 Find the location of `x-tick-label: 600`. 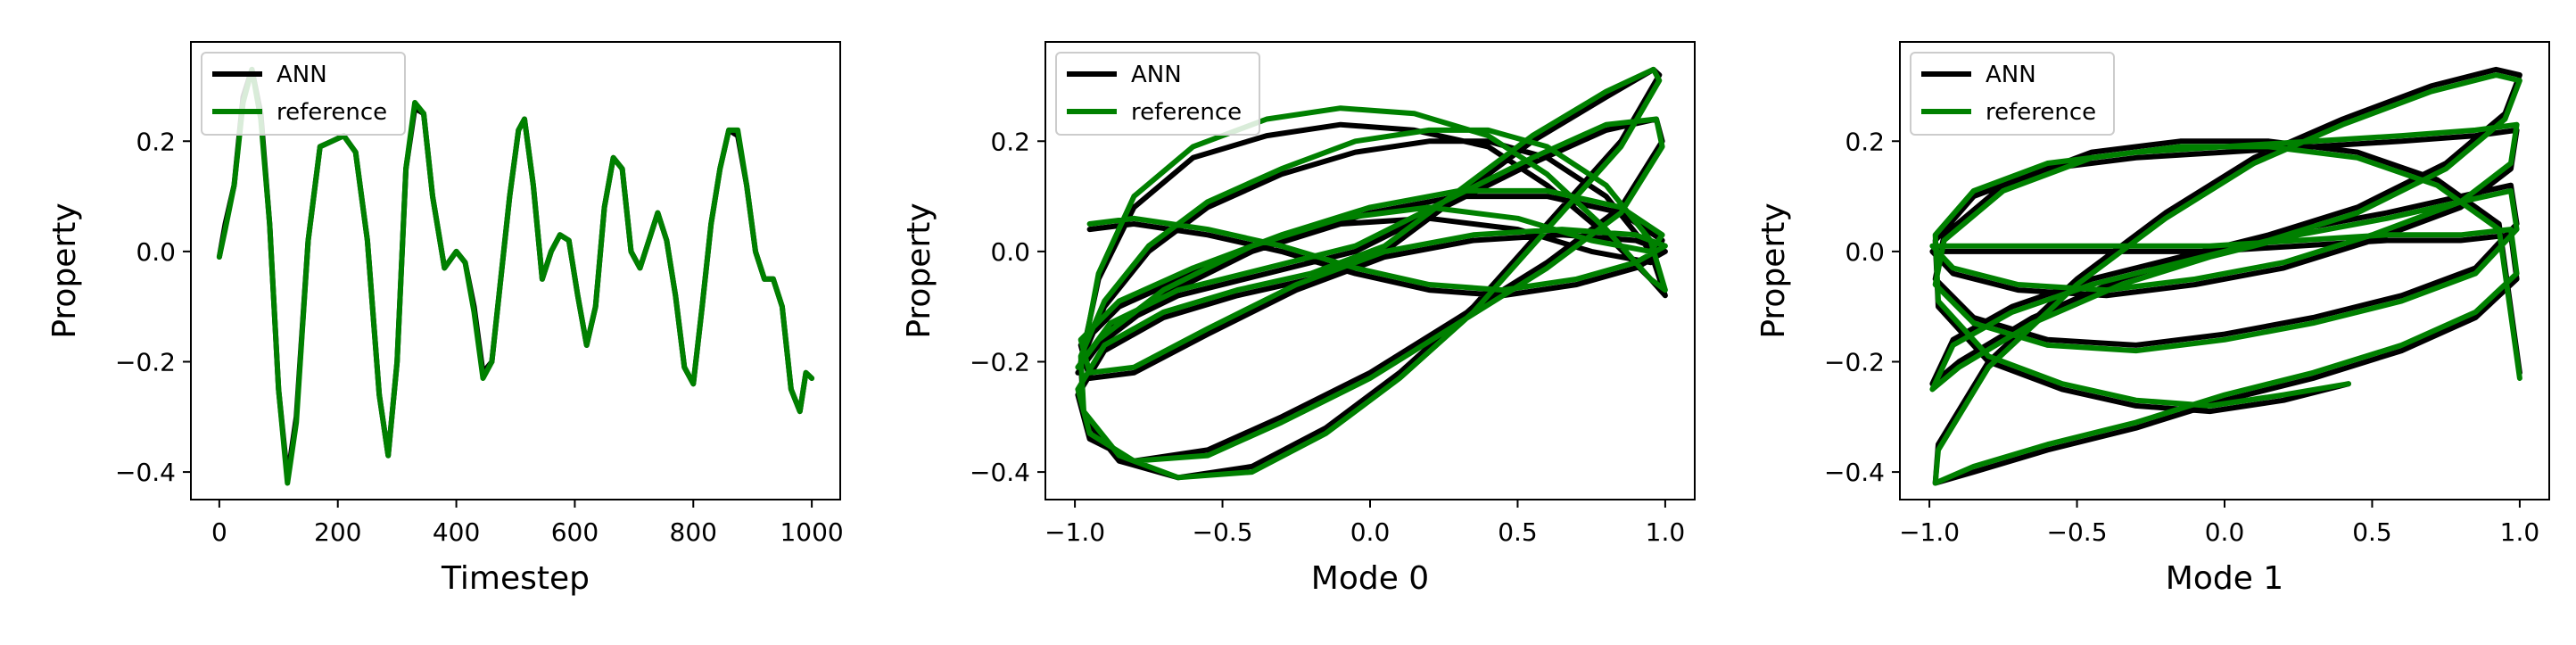

x-tick-label: 600 is located at coordinates (575, 532).